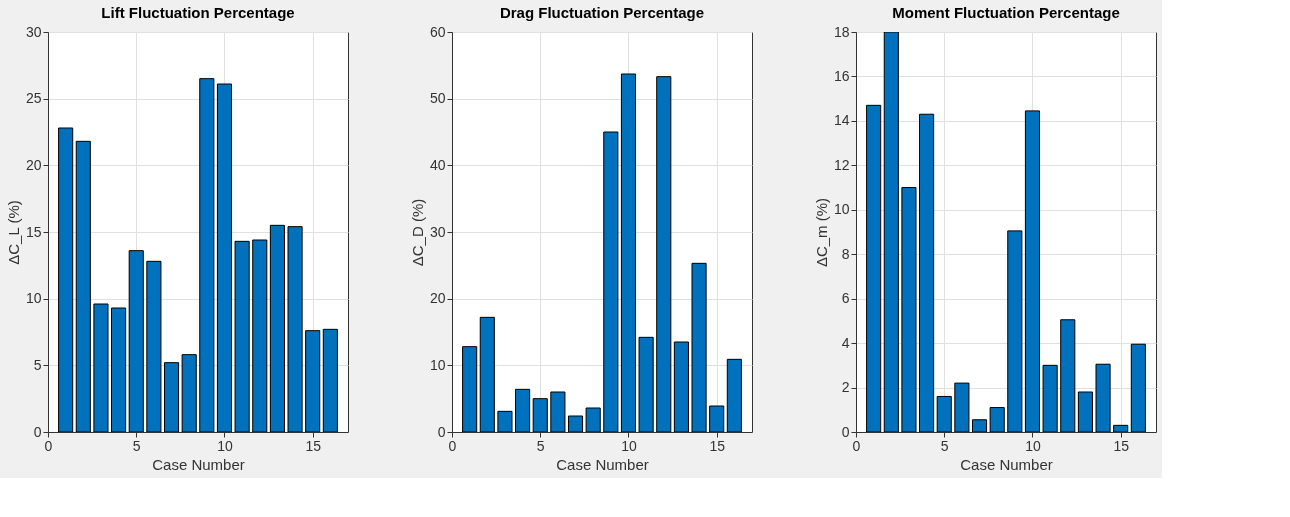  What do you see at coordinates (33, 98) in the screenshot?
I see `y-tick-label: 25` at bounding box center [33, 98].